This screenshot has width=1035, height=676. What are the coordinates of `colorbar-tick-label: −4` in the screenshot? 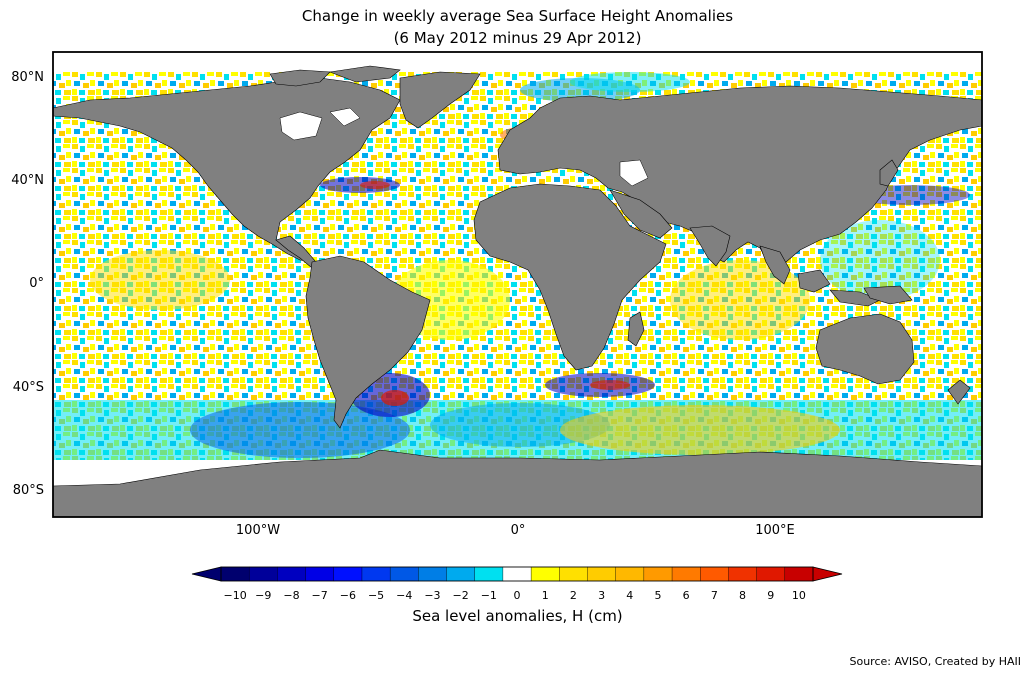 It's located at (404, 595).